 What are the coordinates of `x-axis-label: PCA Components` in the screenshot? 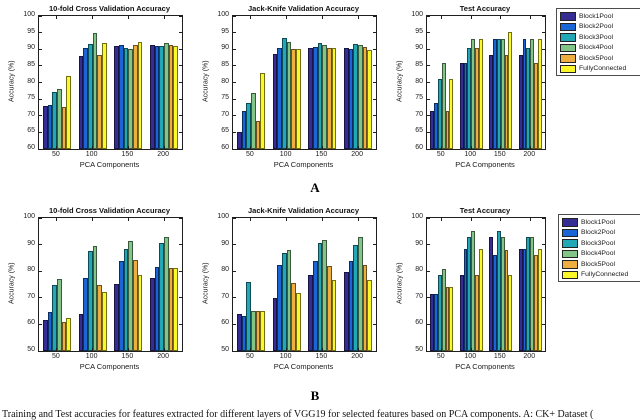 It's located at (109, 366).